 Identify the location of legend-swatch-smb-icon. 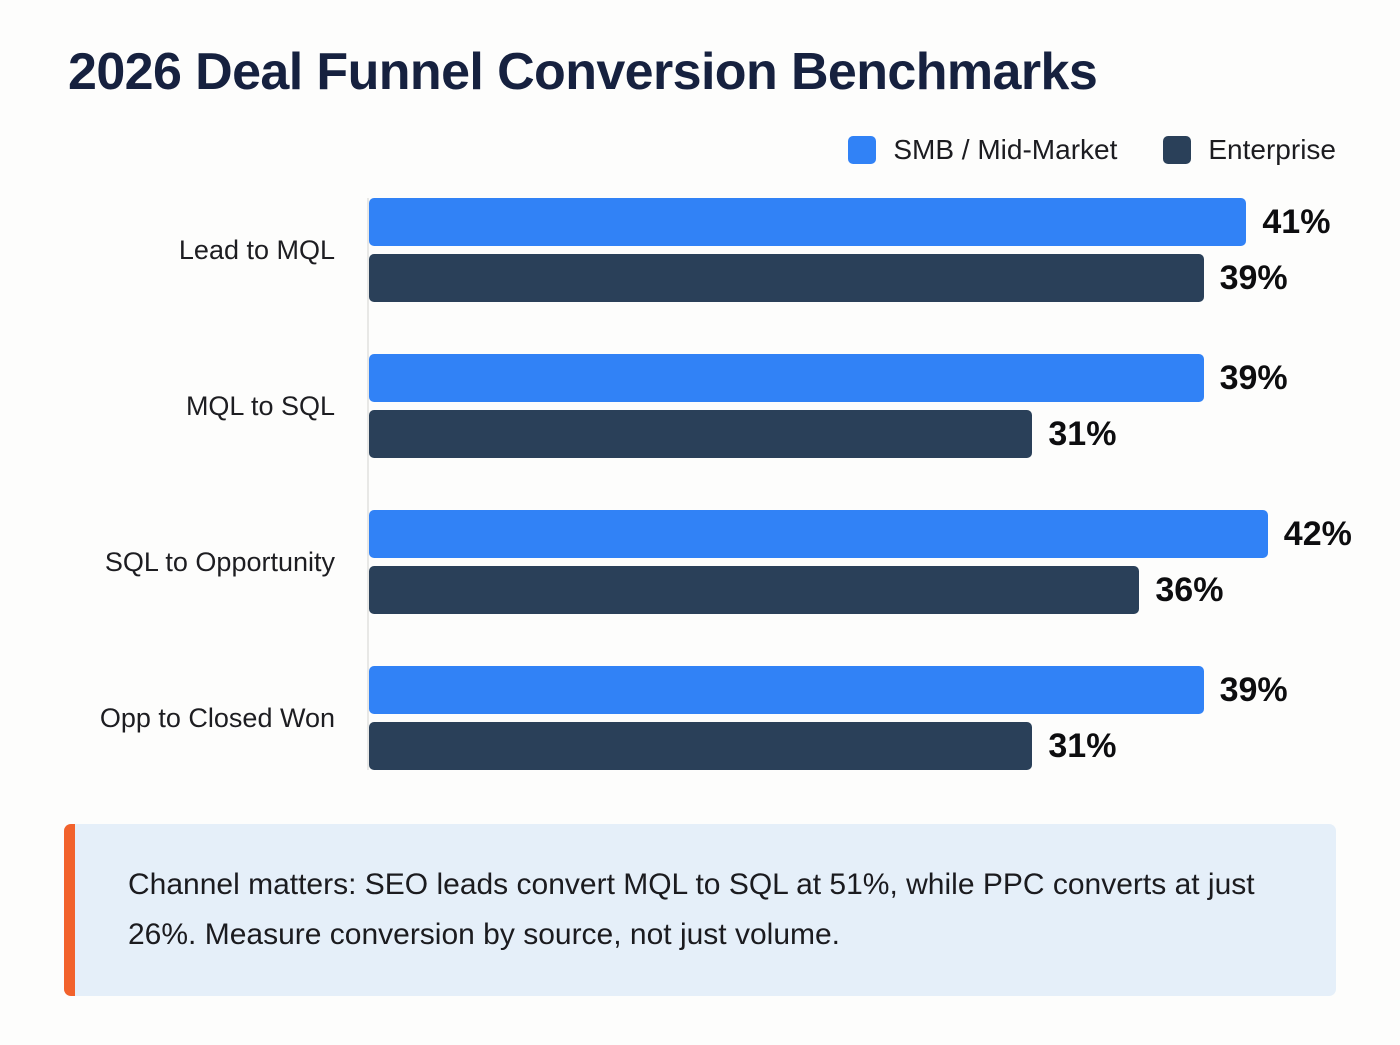
(862, 150).